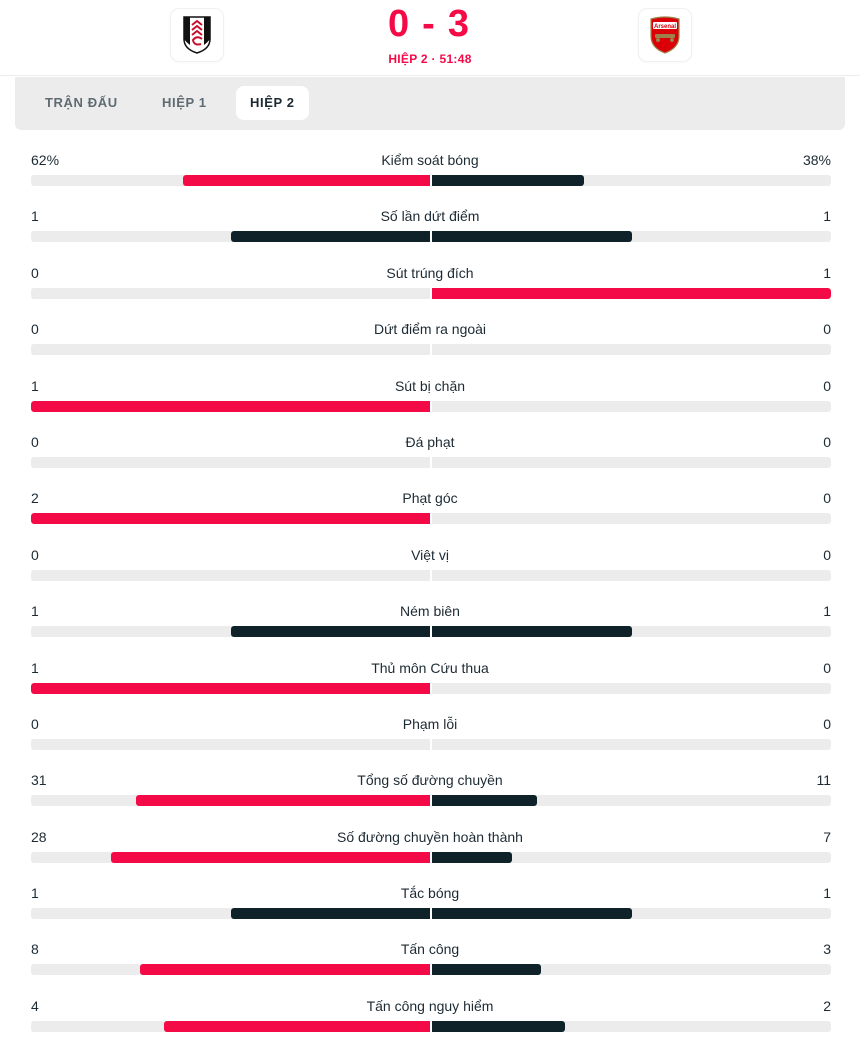  What do you see at coordinates (430, 611) in the screenshot?
I see `stat-label: Ném biên` at bounding box center [430, 611].